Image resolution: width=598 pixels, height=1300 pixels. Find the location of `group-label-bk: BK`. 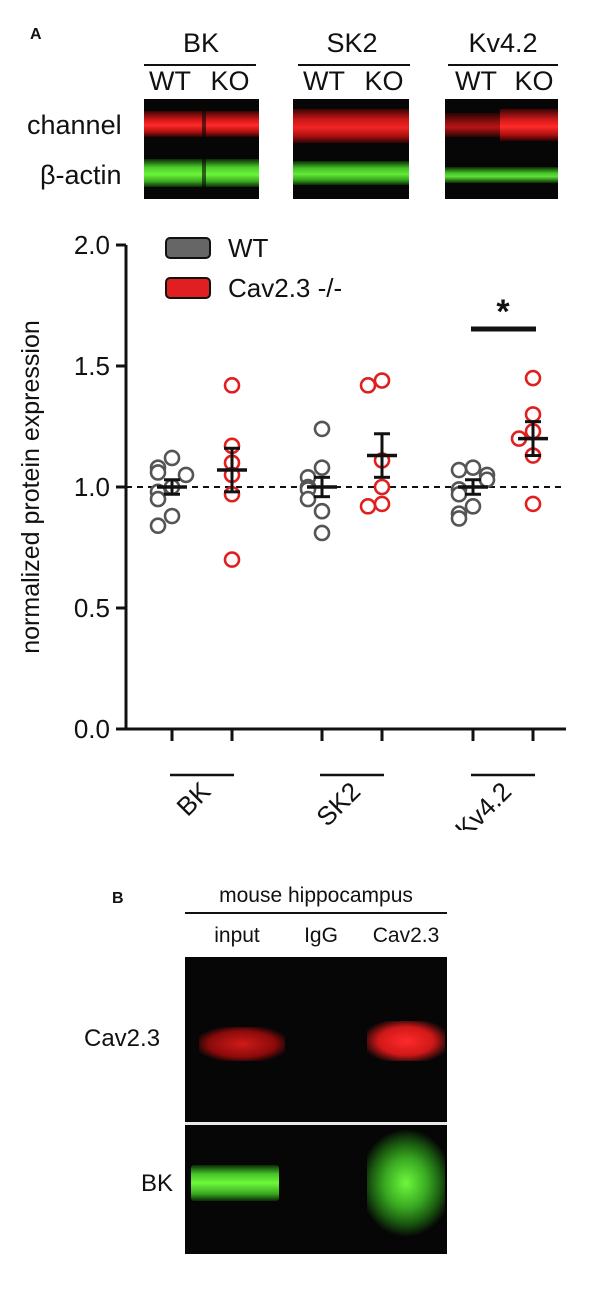

group-label-bk: BK is located at coordinates (194, 799).